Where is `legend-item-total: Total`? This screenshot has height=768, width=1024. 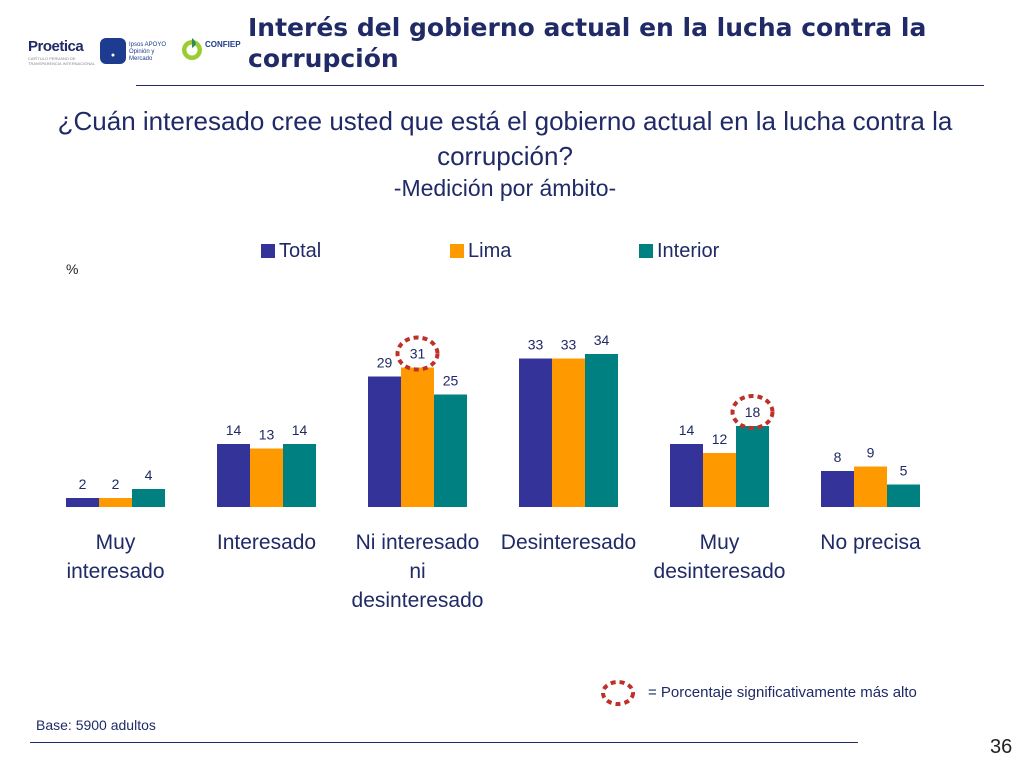
legend-item-total: Total is located at coordinates (291, 251).